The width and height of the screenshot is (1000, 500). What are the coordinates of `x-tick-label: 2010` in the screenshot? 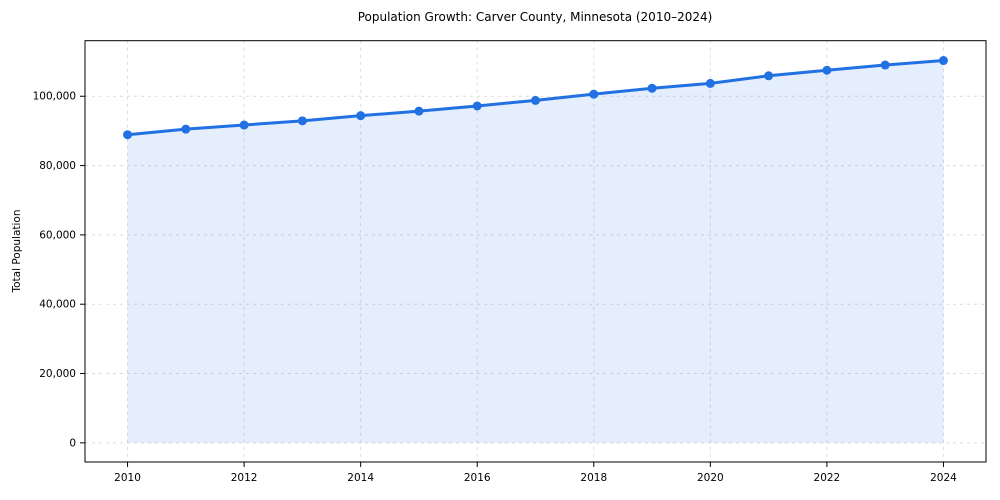 It's located at (127, 478).